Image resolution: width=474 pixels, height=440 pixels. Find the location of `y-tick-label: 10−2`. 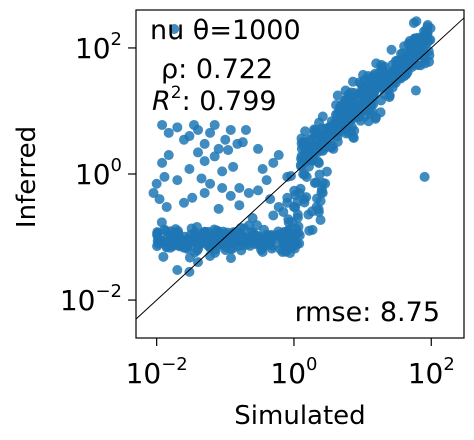

y-tick-label: 10−2 is located at coordinates (91, 299).